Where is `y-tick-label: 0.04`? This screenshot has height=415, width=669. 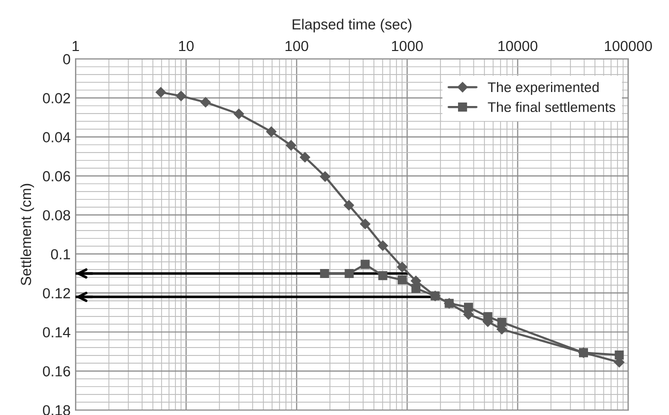 y-tick-label: 0.04 is located at coordinates (56, 137).